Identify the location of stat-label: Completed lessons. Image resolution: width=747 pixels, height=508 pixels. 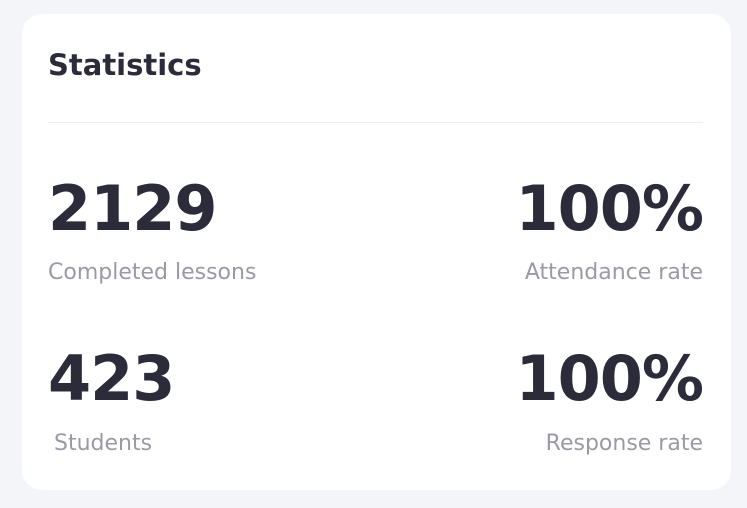
(152, 272).